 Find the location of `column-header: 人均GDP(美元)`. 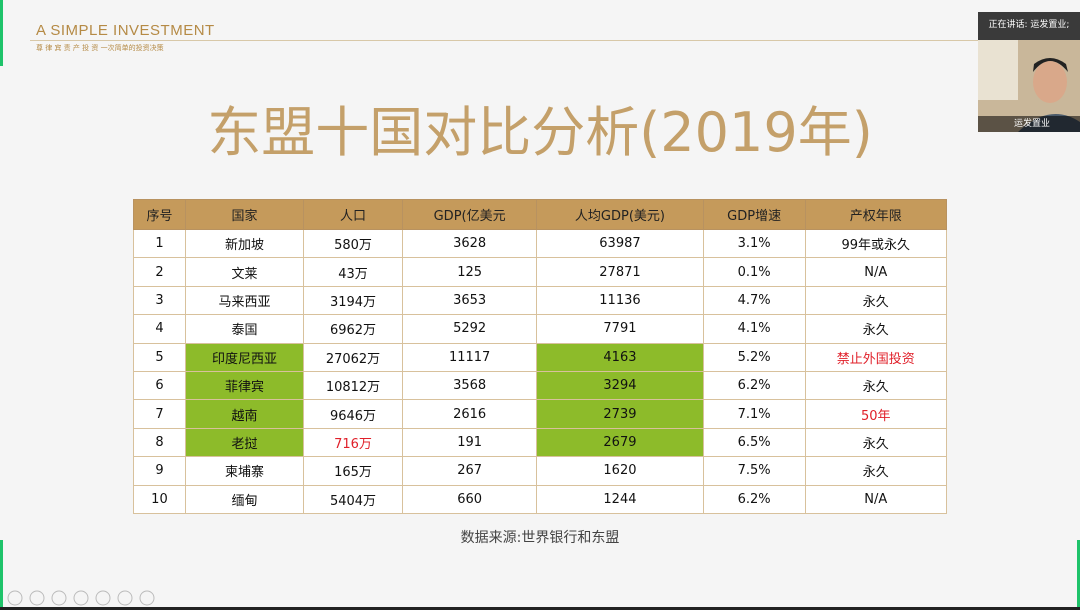

column-header: 人均GDP(美元) is located at coordinates (620, 214).